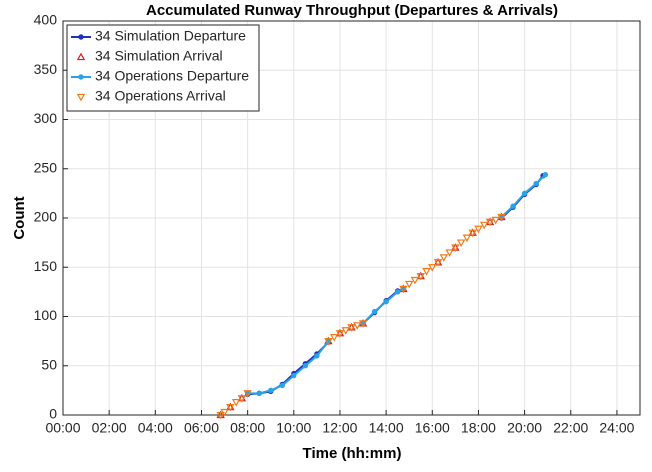 This screenshot has width=652, height=472. Describe the element at coordinates (53, 414) in the screenshot. I see `y-tick-label: 0` at that location.